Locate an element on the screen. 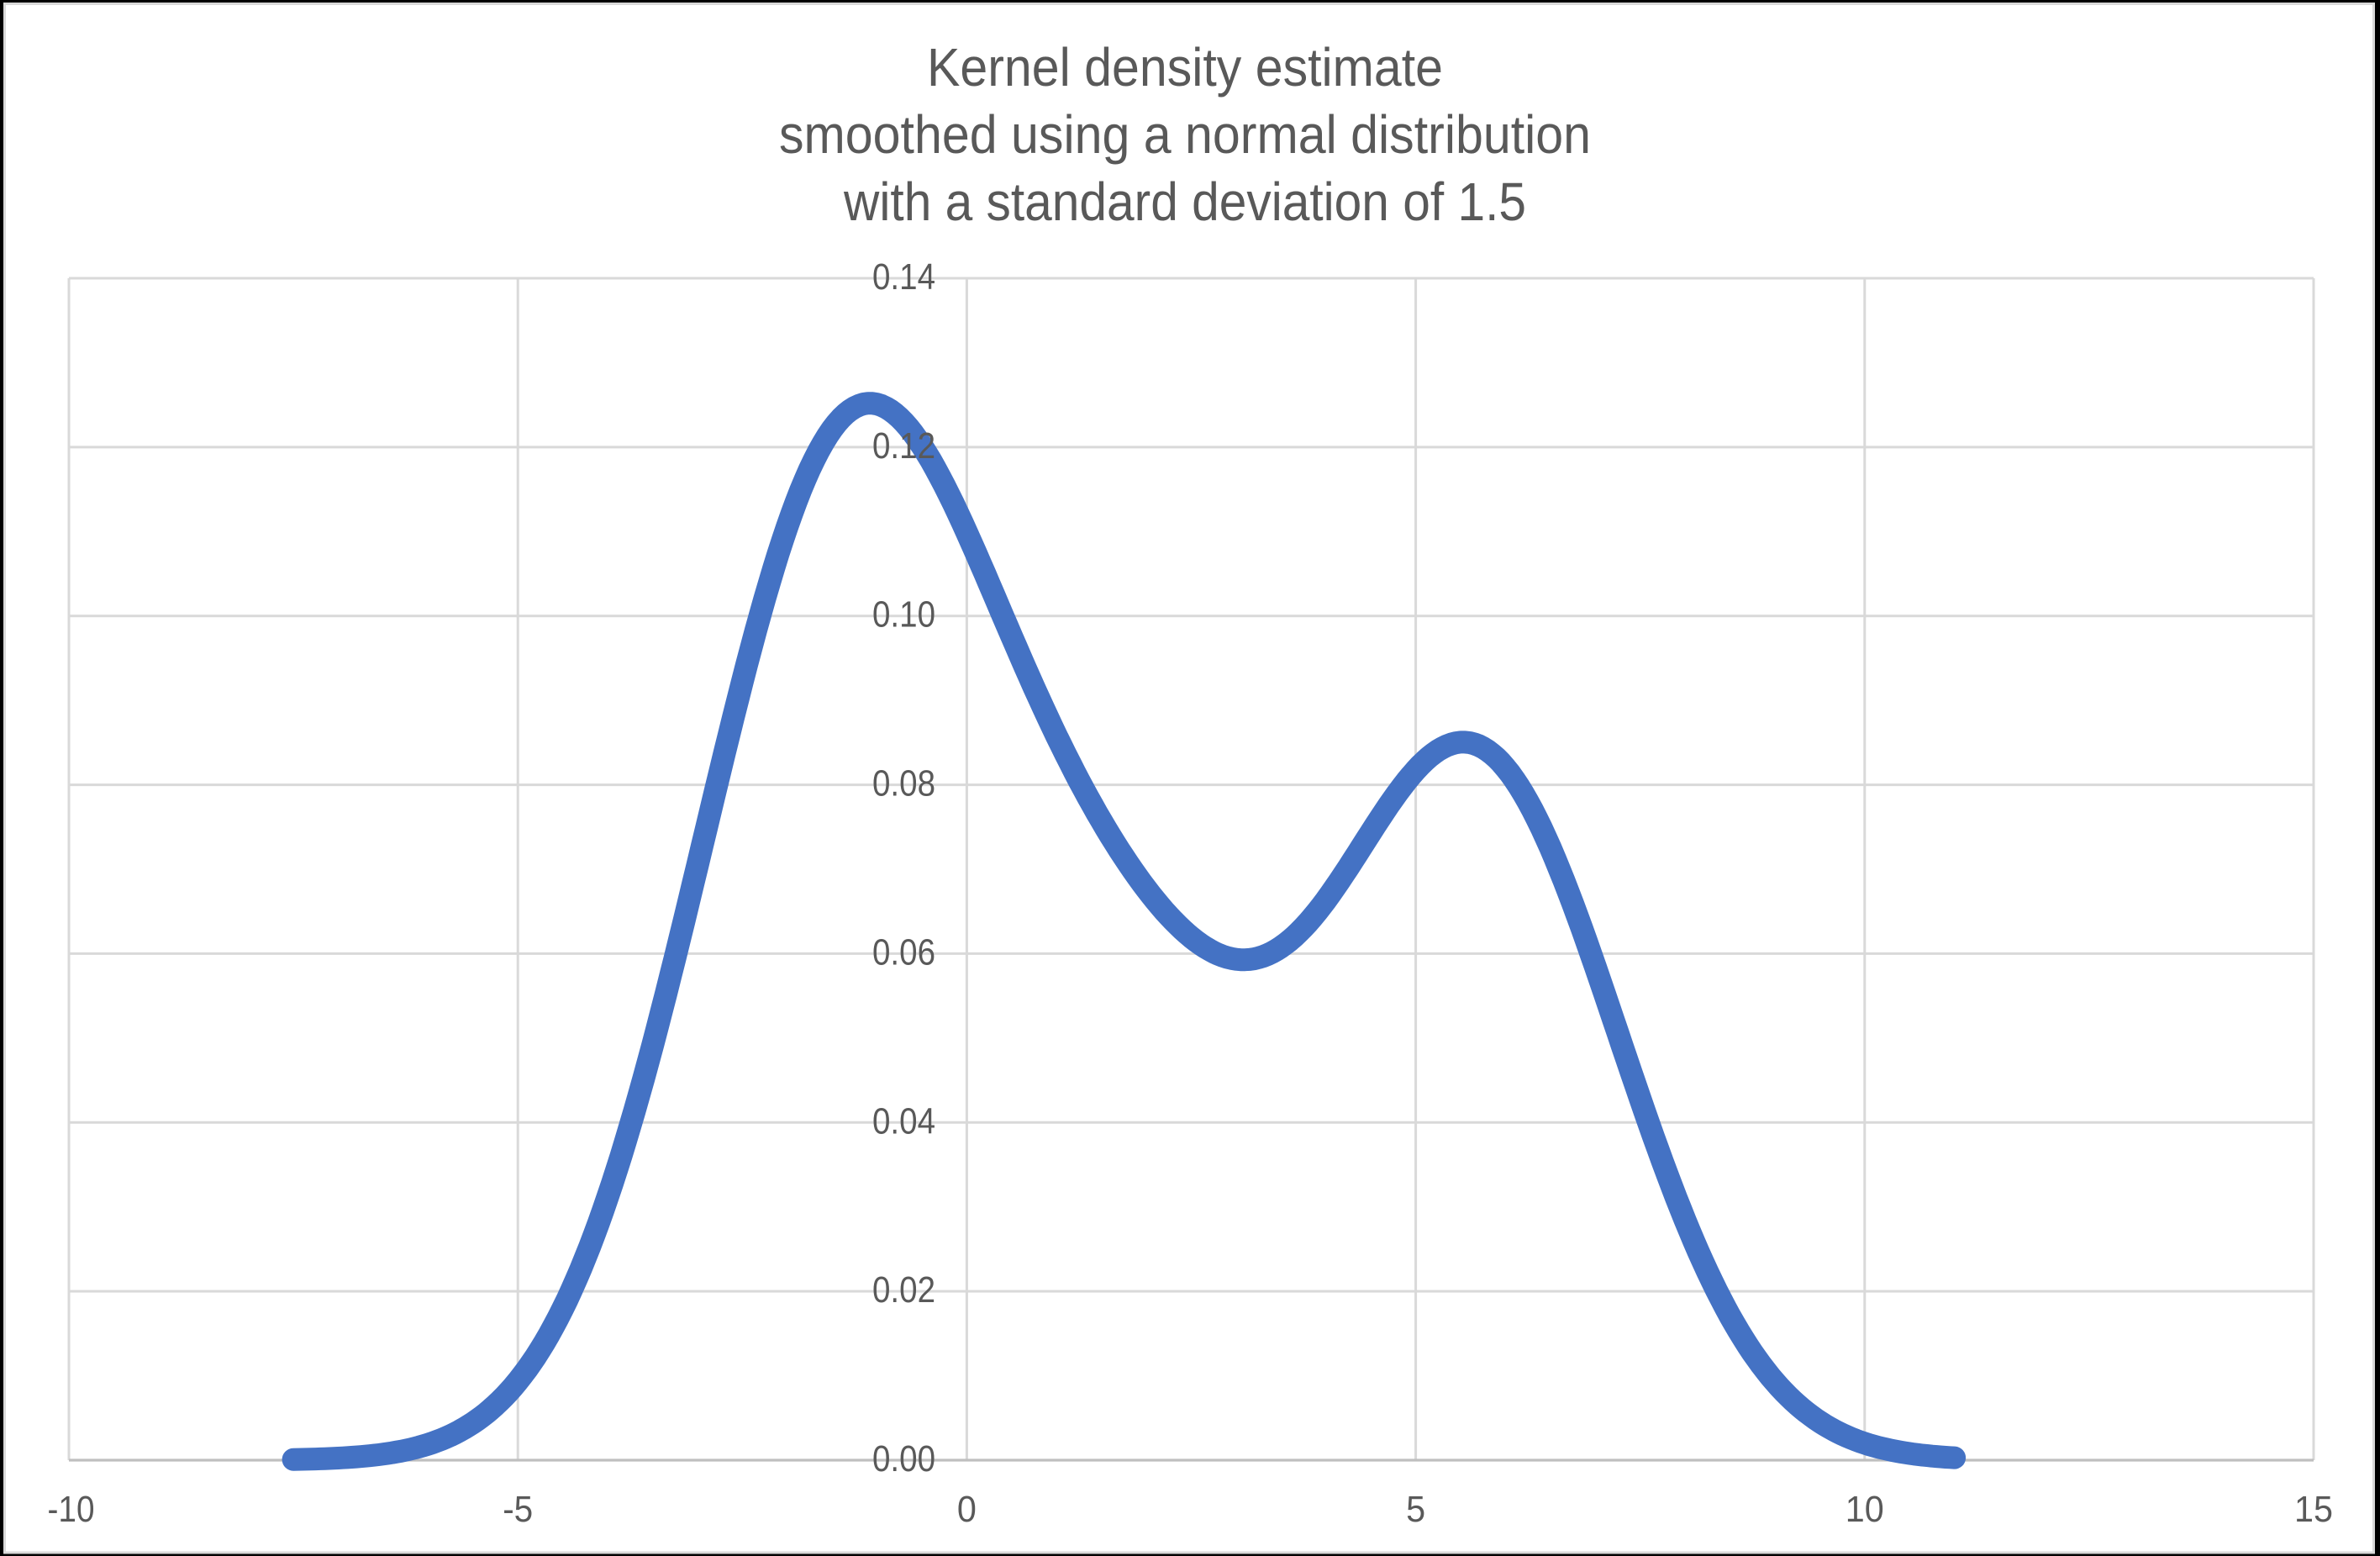 The image size is (2380, 1556). svg-text: 0 is located at coordinates (967, 1509).